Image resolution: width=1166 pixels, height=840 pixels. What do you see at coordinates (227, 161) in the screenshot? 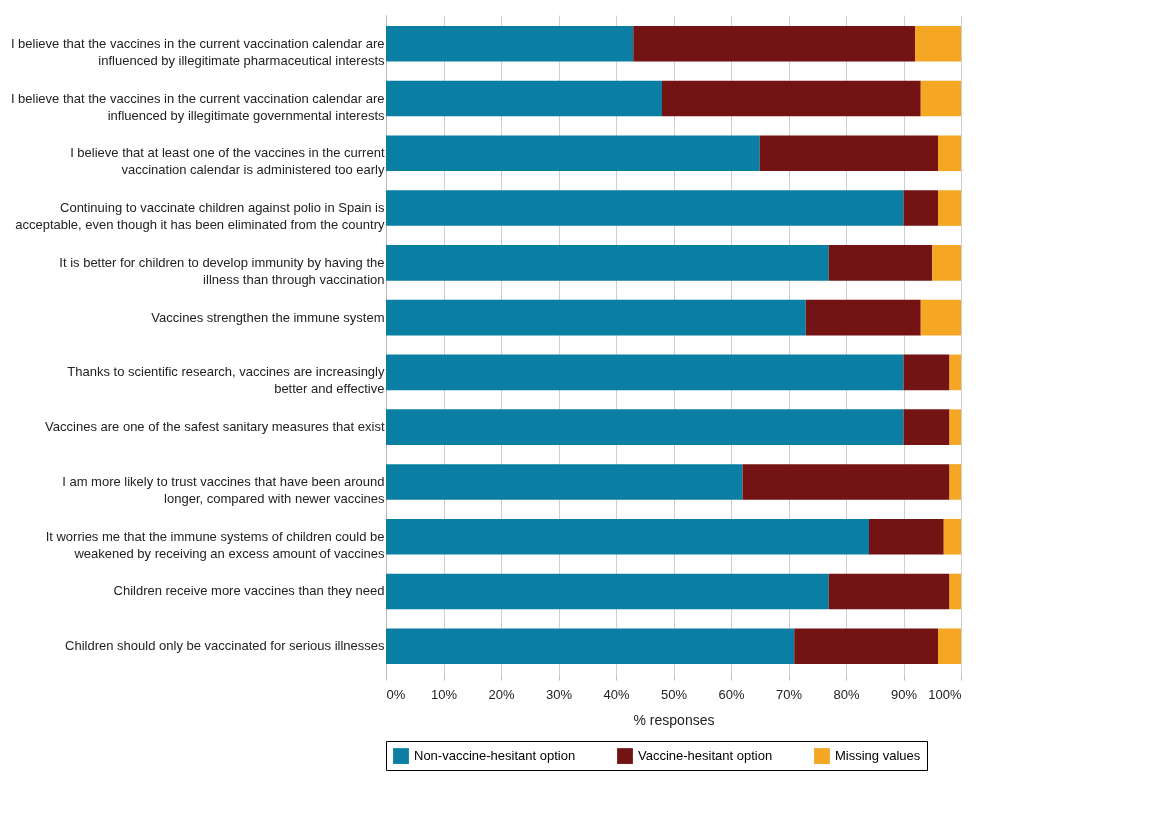
I see `y-tick-label: I believe that at least one of the vaccines in the current vaccination calendar is administered too early` at bounding box center [227, 161].